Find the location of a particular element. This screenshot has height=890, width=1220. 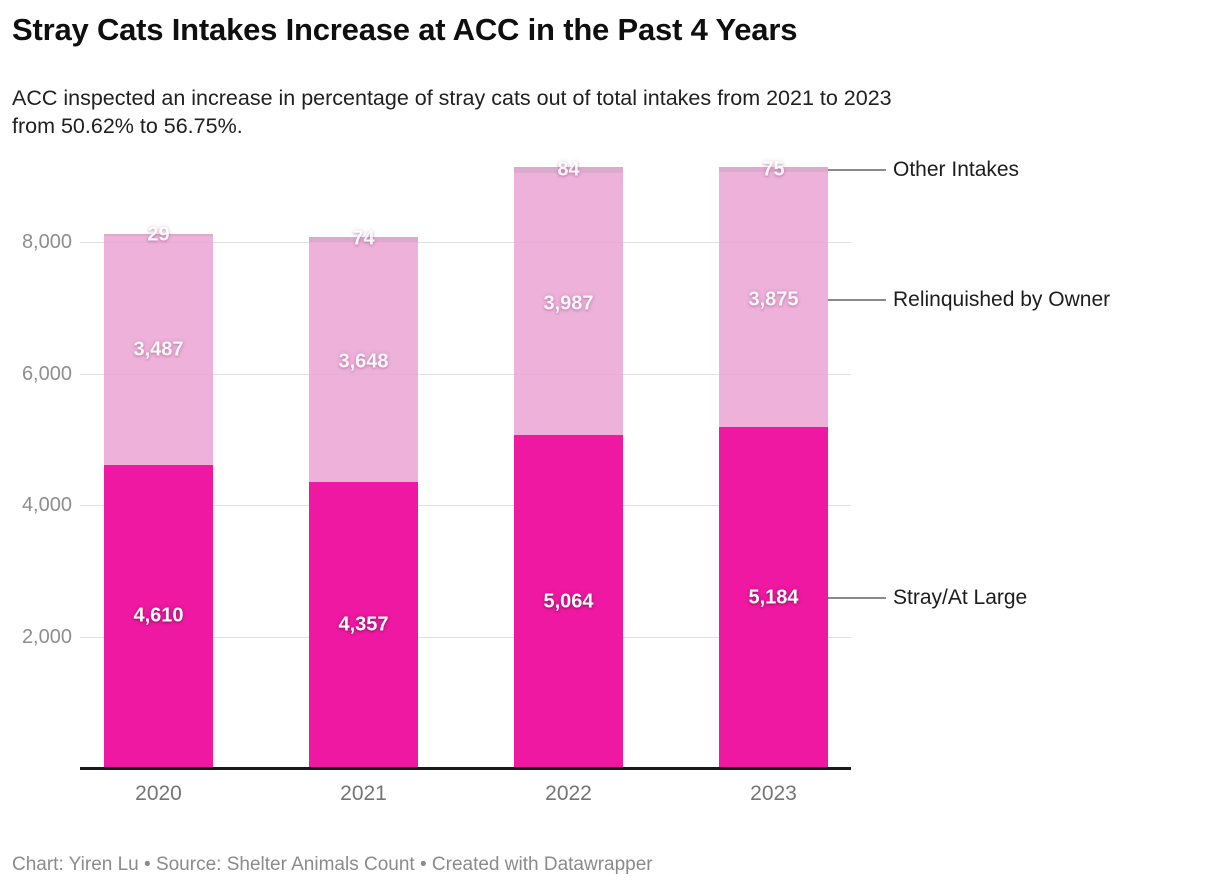

y-axis-label: 2,000 is located at coordinates (46, 636).